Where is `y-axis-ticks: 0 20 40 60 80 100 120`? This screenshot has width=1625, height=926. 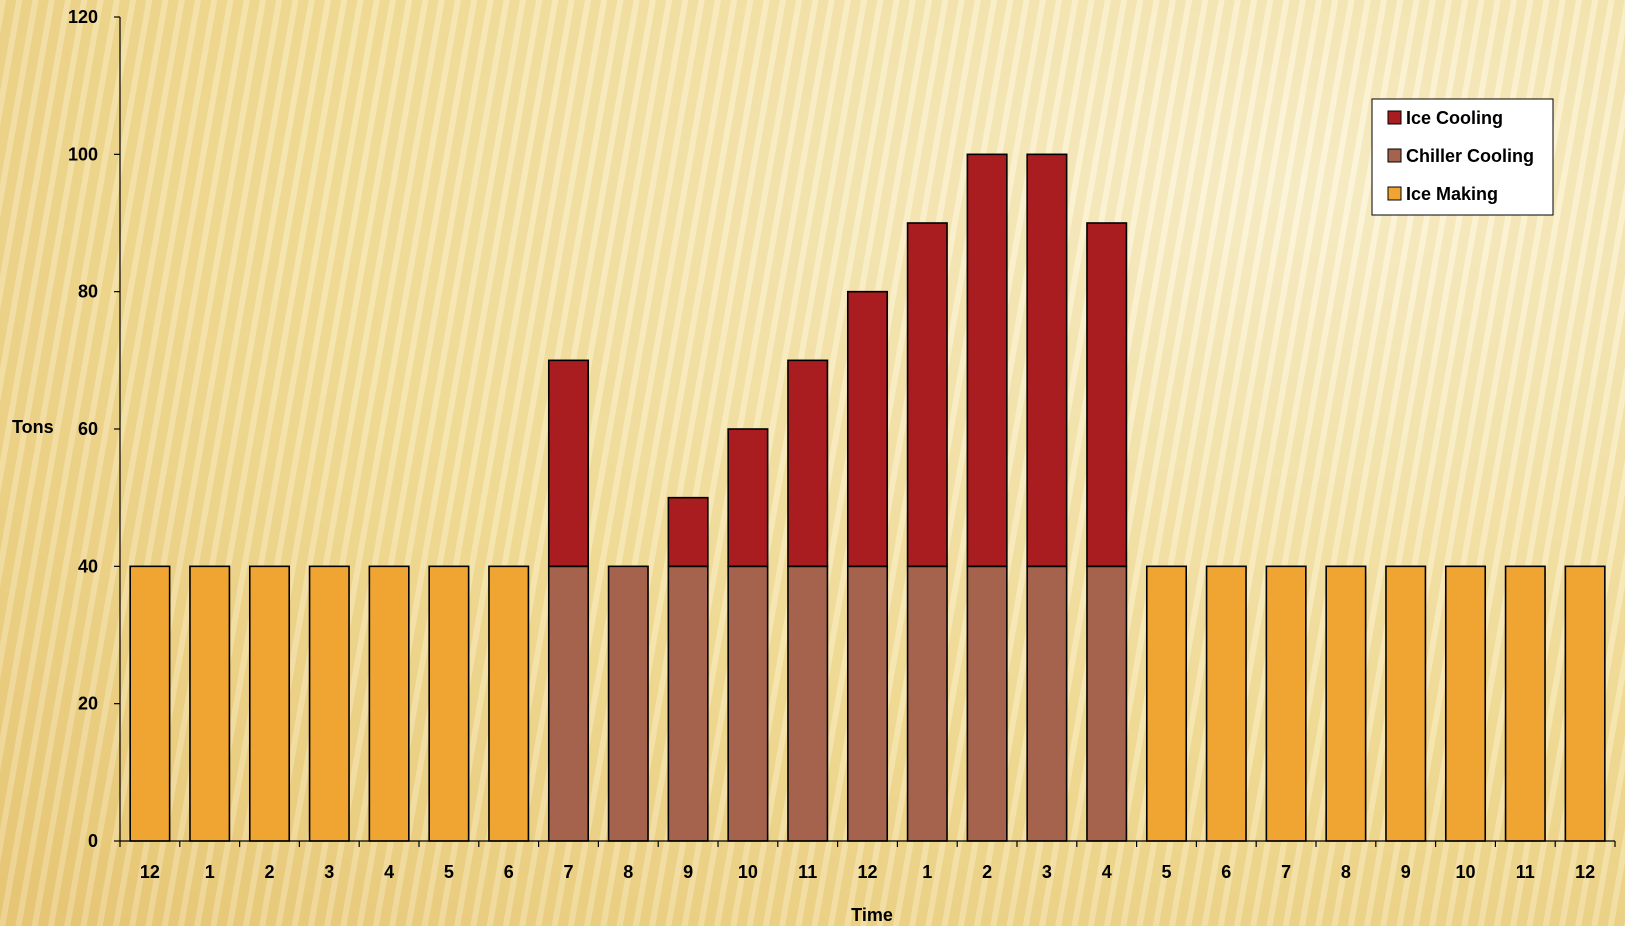
y-axis-ticks: 0 20 40 60 80 100 120 is located at coordinates (94, 429).